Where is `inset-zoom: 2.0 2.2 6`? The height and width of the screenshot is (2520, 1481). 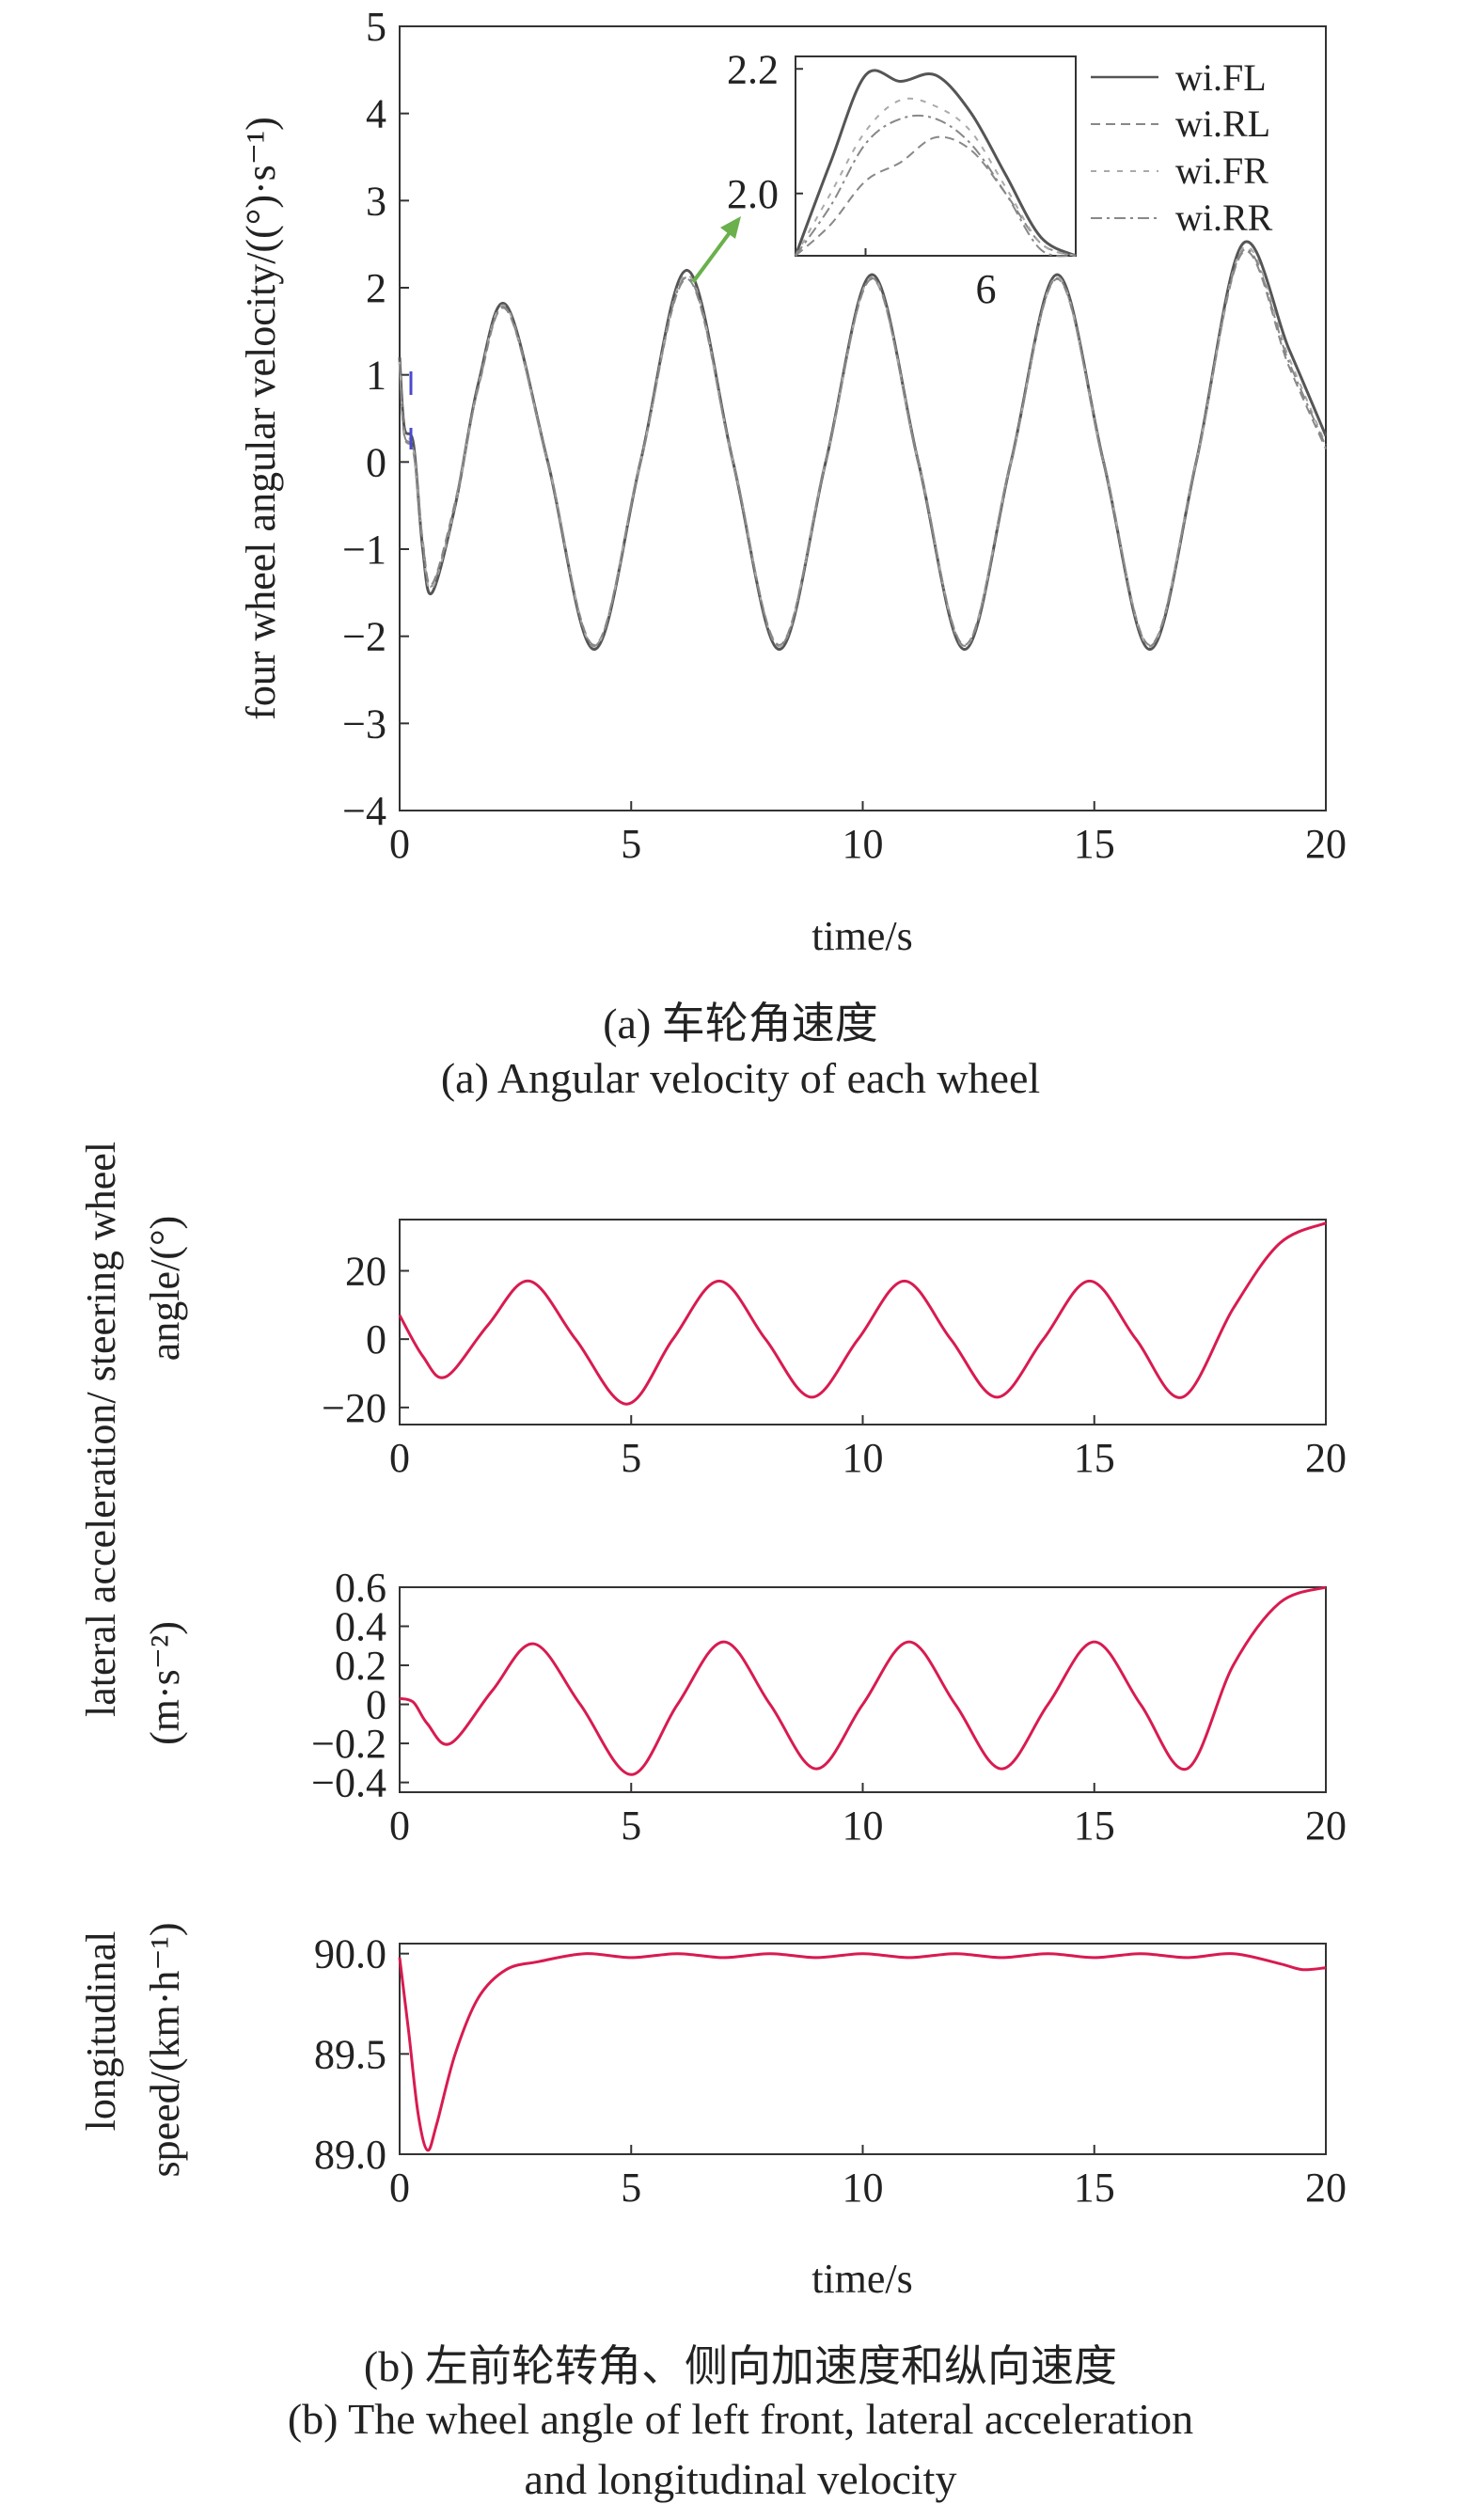 inset-zoom: 2.0 2.2 6 is located at coordinates (902, 179).